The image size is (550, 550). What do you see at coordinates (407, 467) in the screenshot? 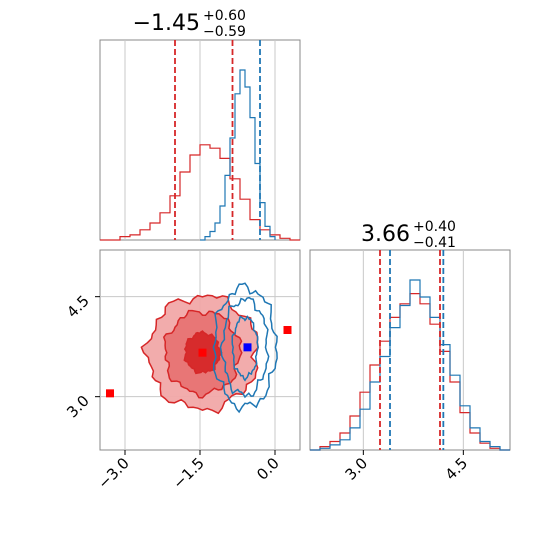
I see `panel-bottom-right-ticks: 3.0 4.5` at bounding box center [407, 467].